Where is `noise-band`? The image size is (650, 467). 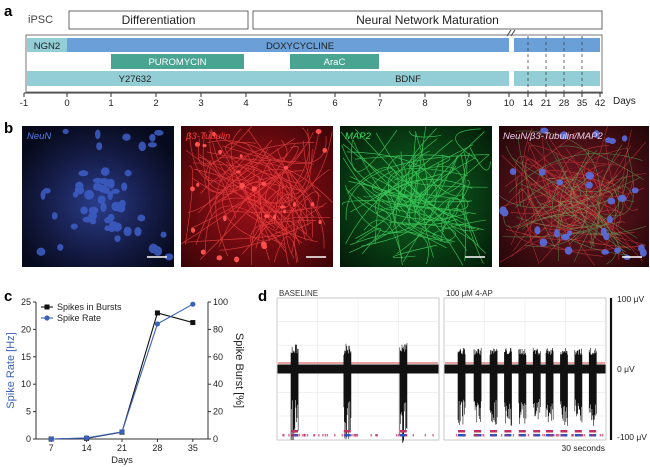
noise-band is located at coordinates (358, 369).